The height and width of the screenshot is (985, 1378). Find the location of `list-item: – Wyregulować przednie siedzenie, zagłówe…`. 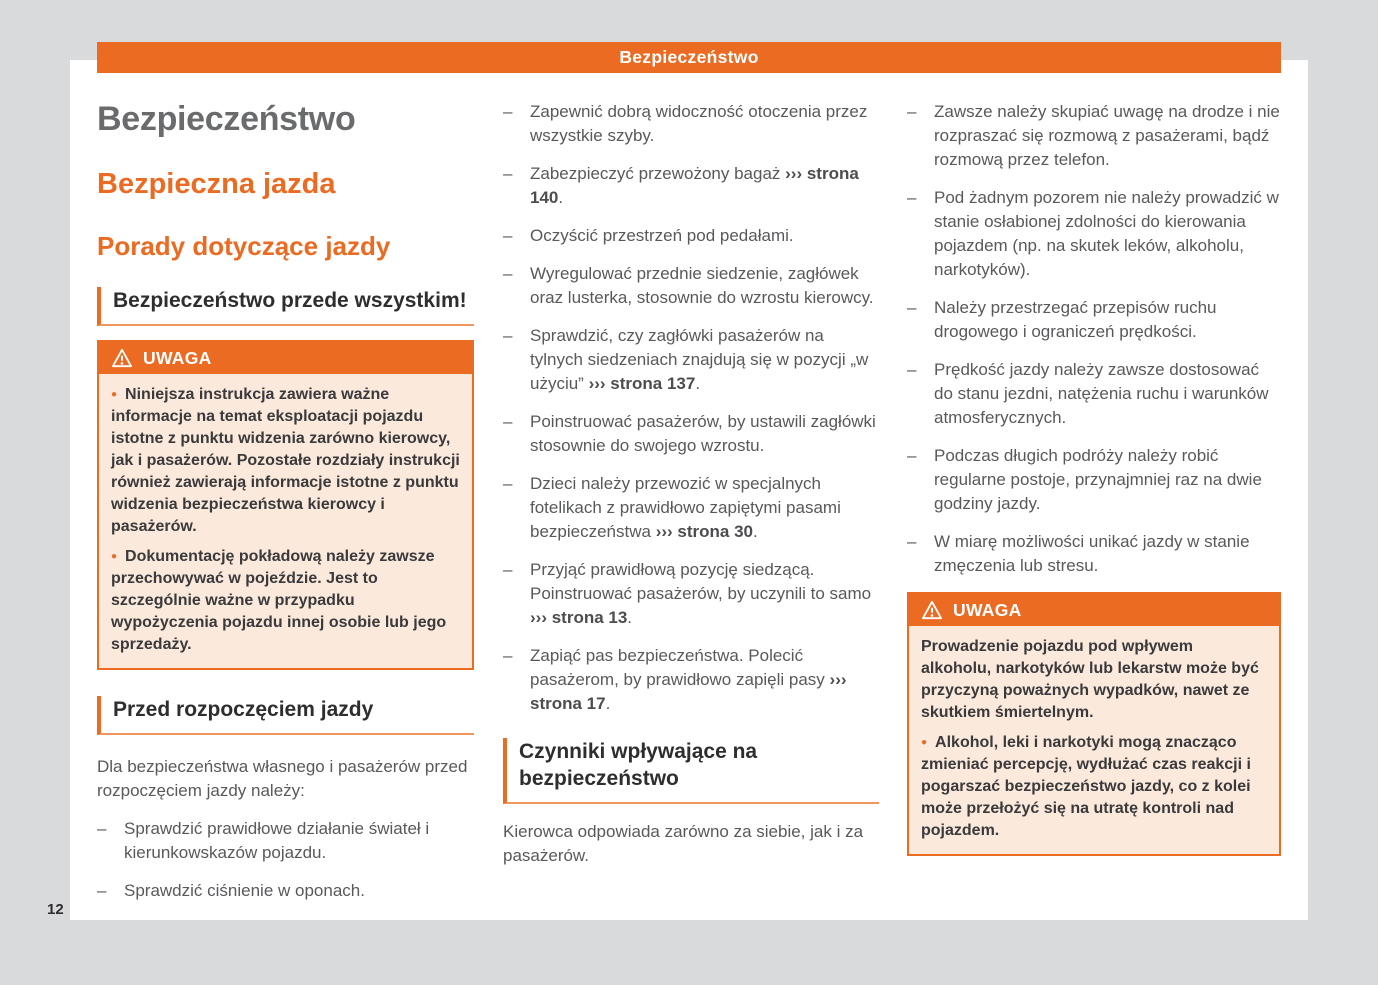

list-item: – Wyregulować przednie siedzenie, zagłówe… is located at coordinates (688, 285).